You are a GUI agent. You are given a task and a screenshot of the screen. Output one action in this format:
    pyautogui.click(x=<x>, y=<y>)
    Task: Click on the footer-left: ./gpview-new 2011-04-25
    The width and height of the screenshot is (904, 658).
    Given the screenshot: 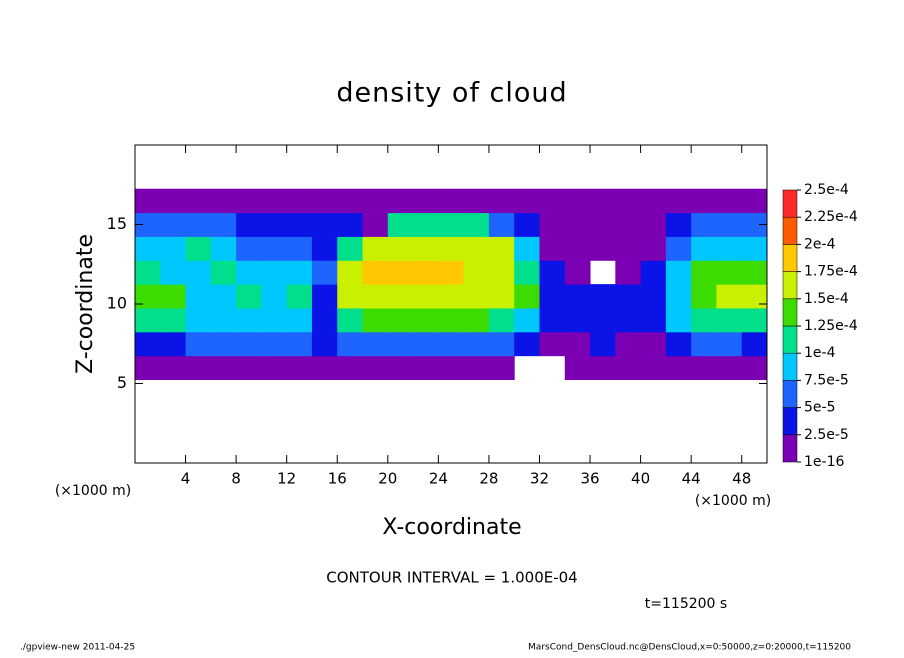 What is the action you would take?
    pyautogui.click(x=77, y=648)
    